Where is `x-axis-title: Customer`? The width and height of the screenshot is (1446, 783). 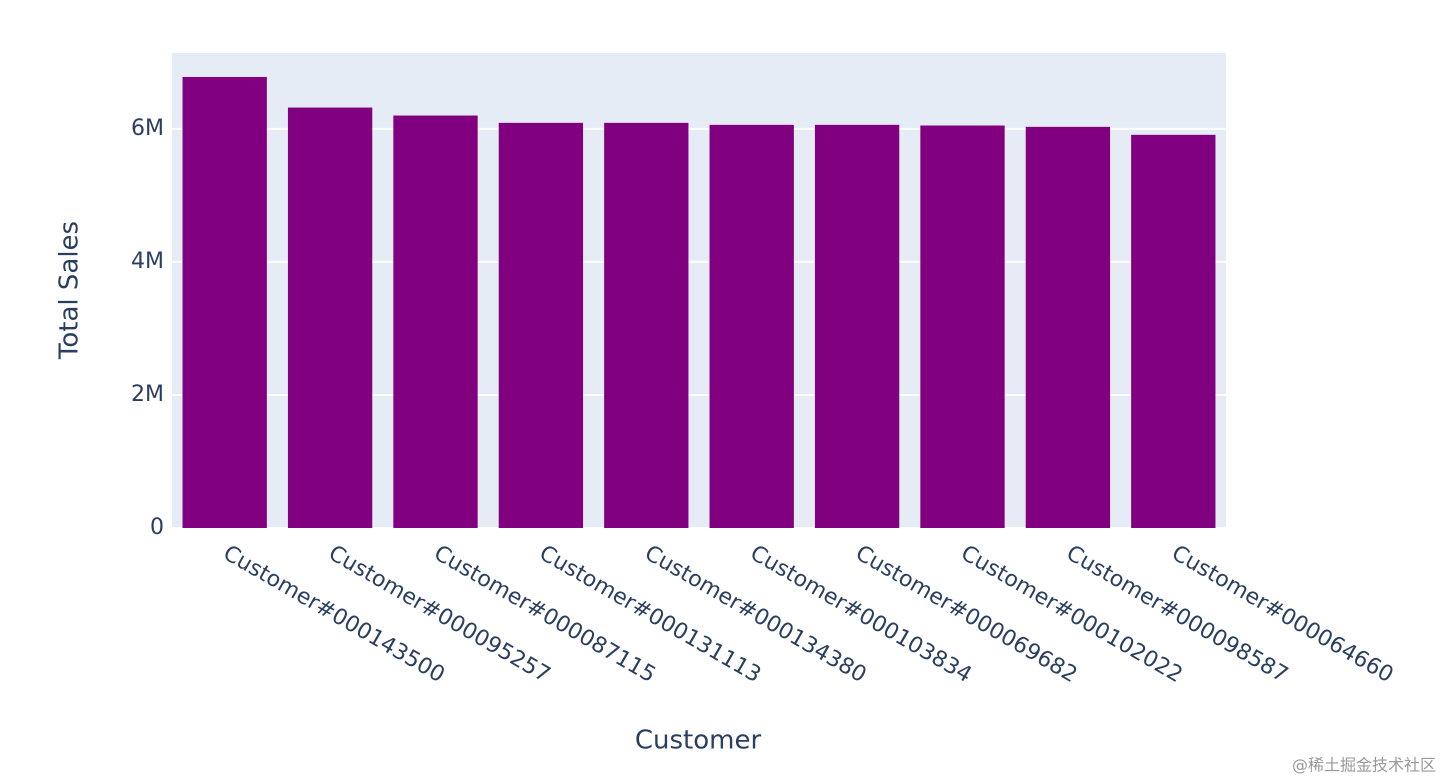 x-axis-title: Customer is located at coordinates (698, 741).